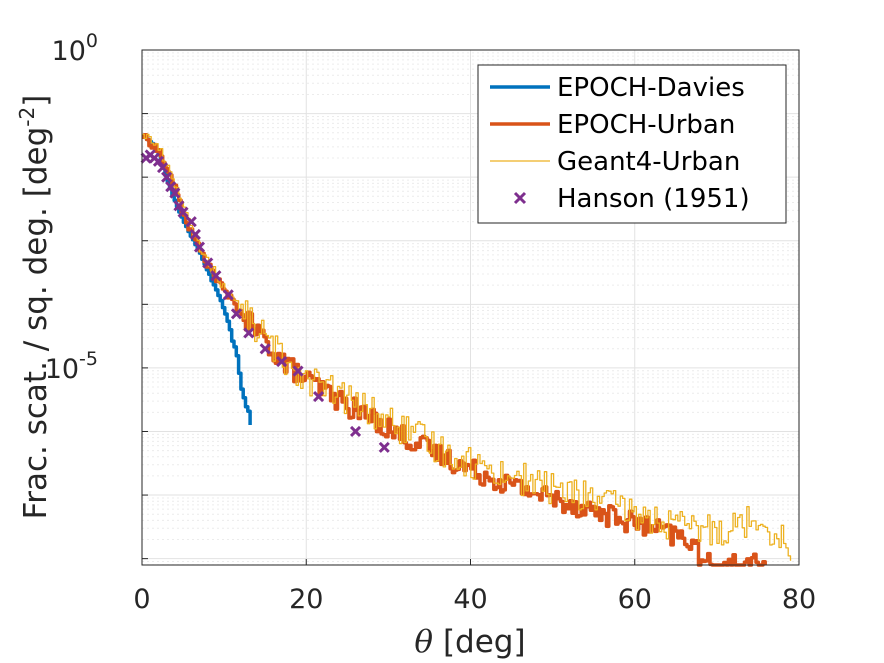  What do you see at coordinates (36, 323) in the screenshot?
I see `y-axis-label-main: Frac. scat. / sq. deg. [deg` at bounding box center [36, 323].